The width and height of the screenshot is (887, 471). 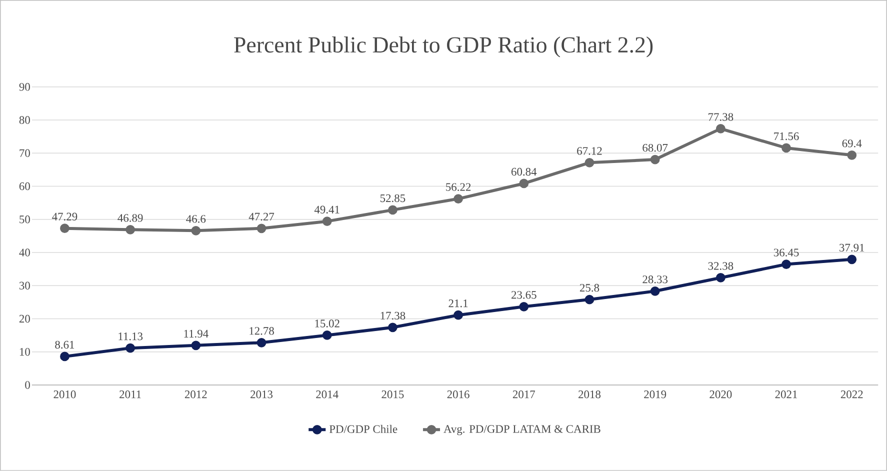 I want to click on data-label: 56.22, so click(x=458, y=187).